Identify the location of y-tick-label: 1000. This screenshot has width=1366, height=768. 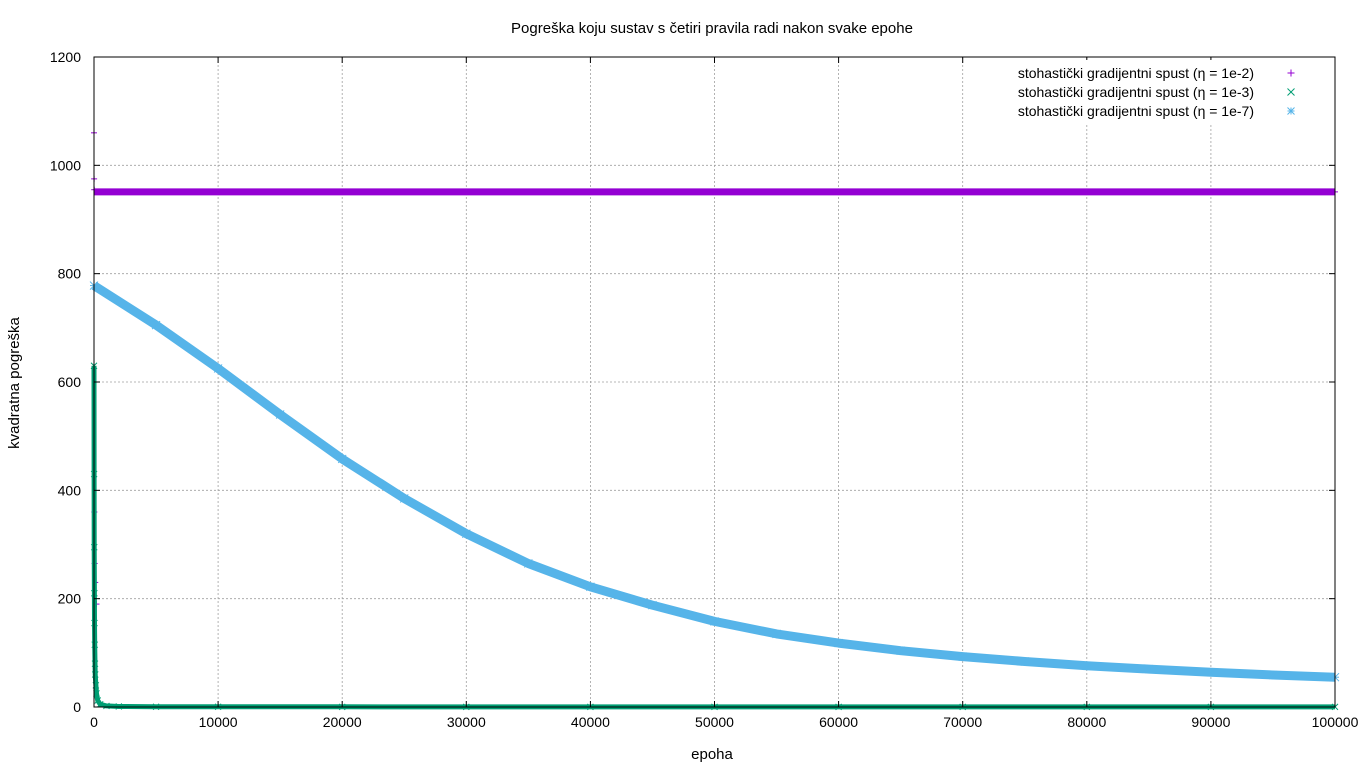
(65, 165).